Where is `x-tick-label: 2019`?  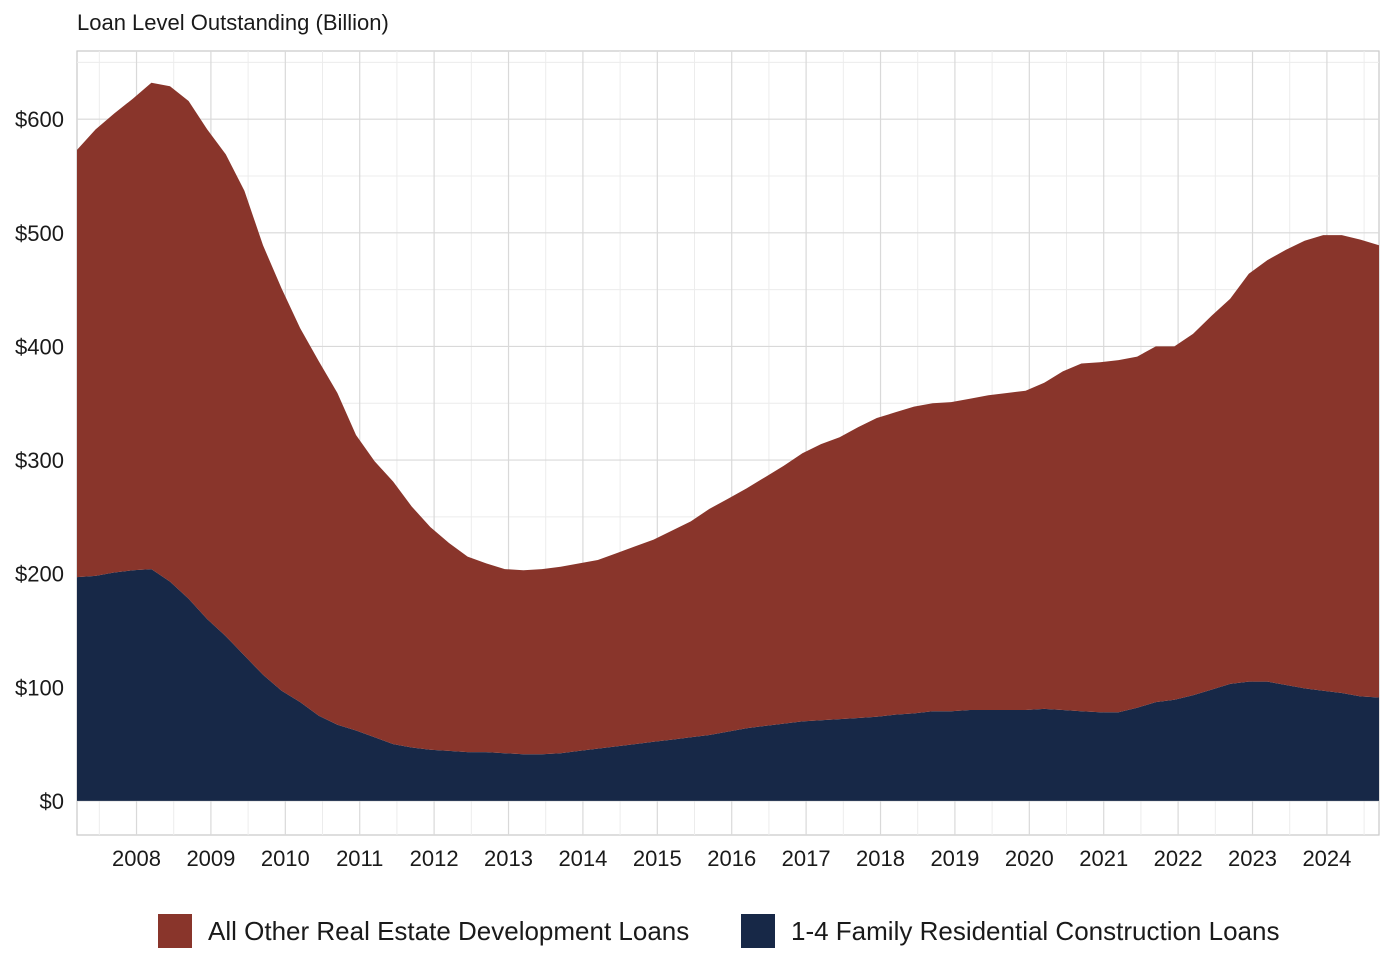
x-tick-label: 2019 is located at coordinates (954, 858).